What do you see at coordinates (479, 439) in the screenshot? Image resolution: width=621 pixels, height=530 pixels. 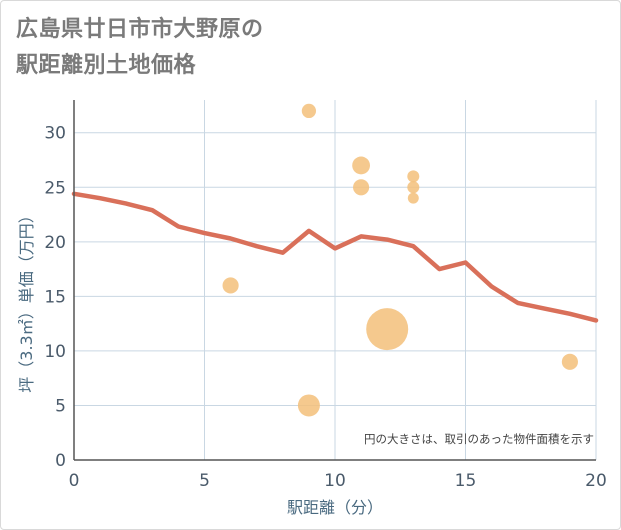 I see `size-note: 円の大きさは、取引のあった物件面積を示す` at bounding box center [479, 439].